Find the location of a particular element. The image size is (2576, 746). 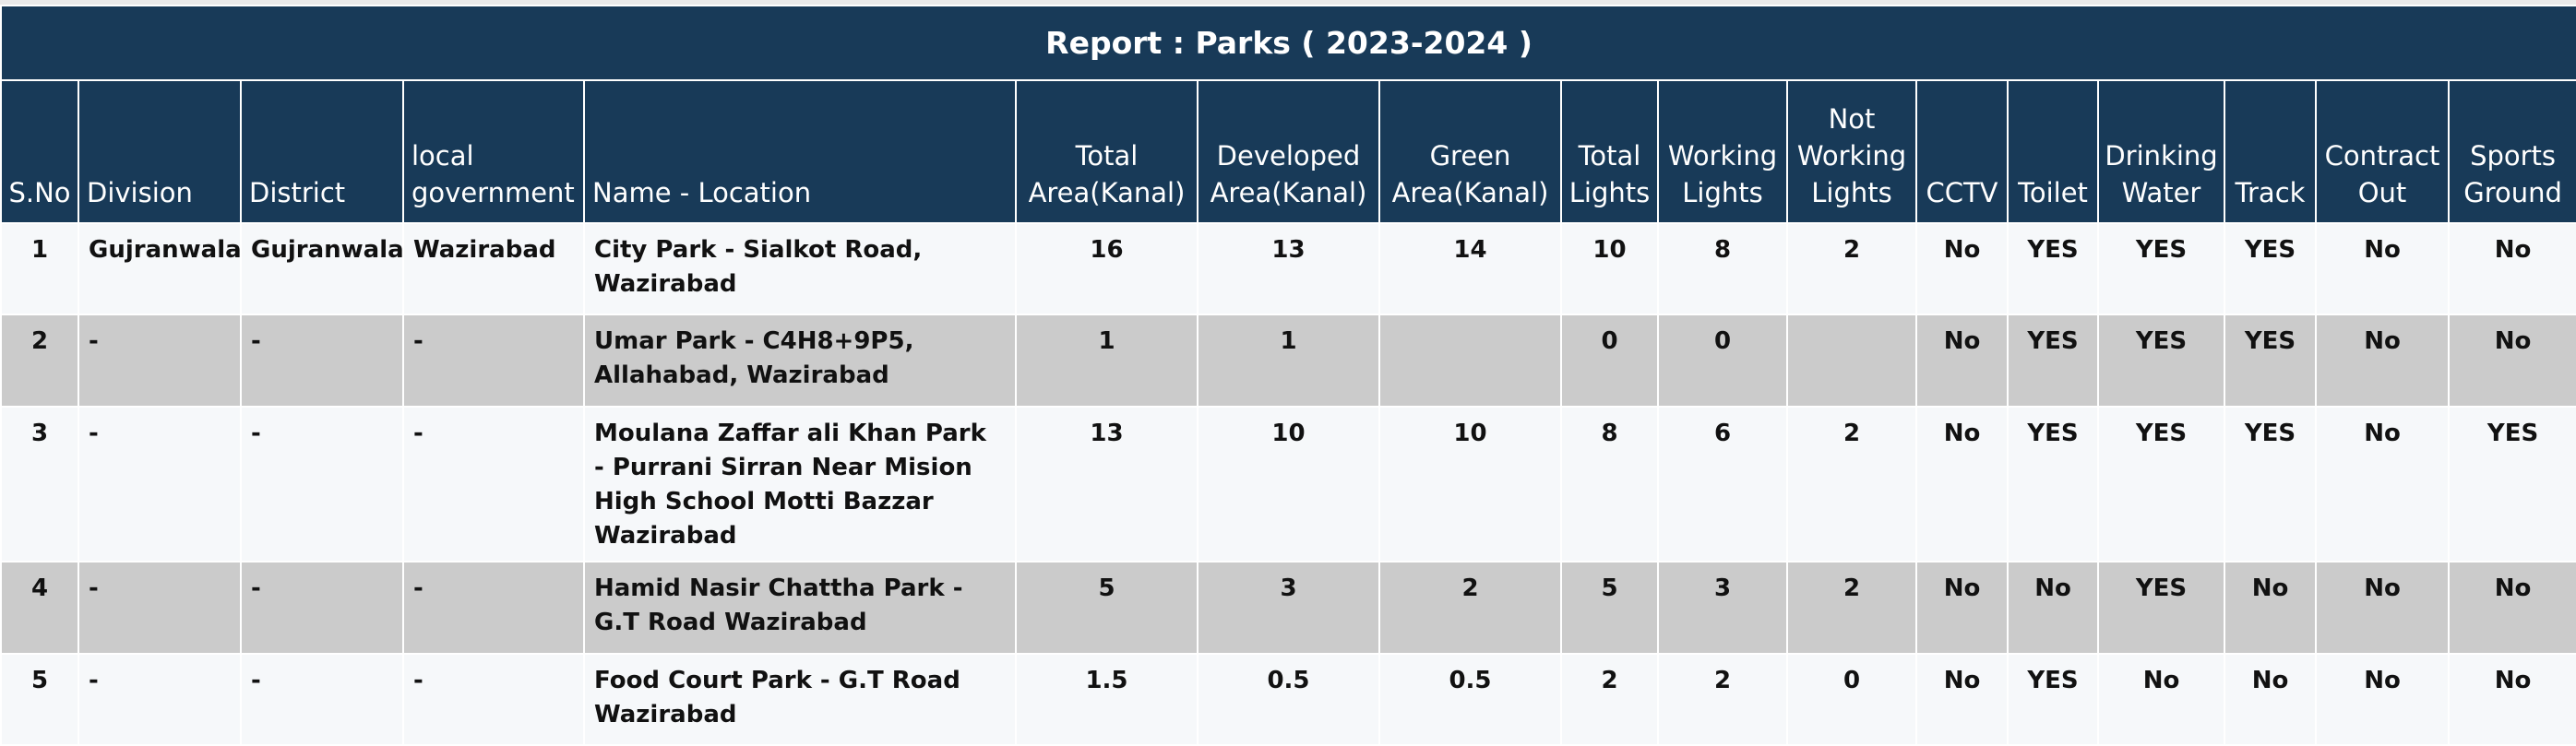

cell-green-area: 2 is located at coordinates (1470, 608).